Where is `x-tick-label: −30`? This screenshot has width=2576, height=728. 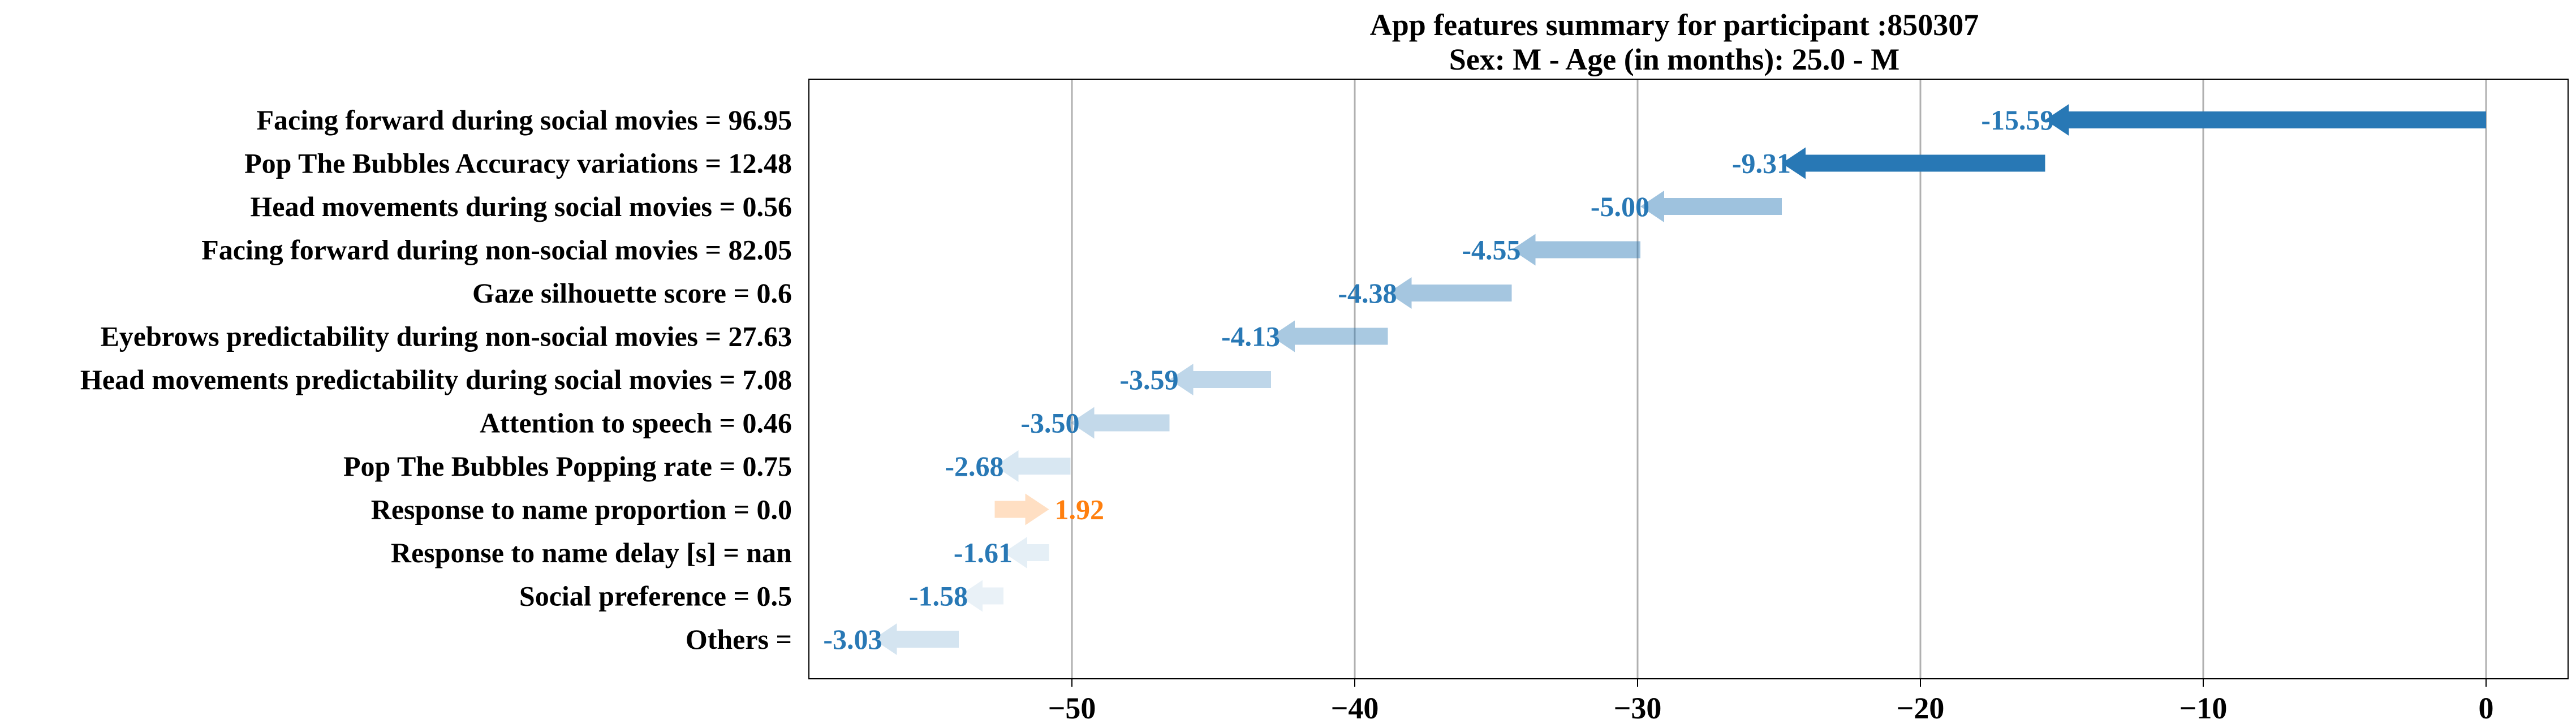
x-tick-label: −30 is located at coordinates (1638, 708).